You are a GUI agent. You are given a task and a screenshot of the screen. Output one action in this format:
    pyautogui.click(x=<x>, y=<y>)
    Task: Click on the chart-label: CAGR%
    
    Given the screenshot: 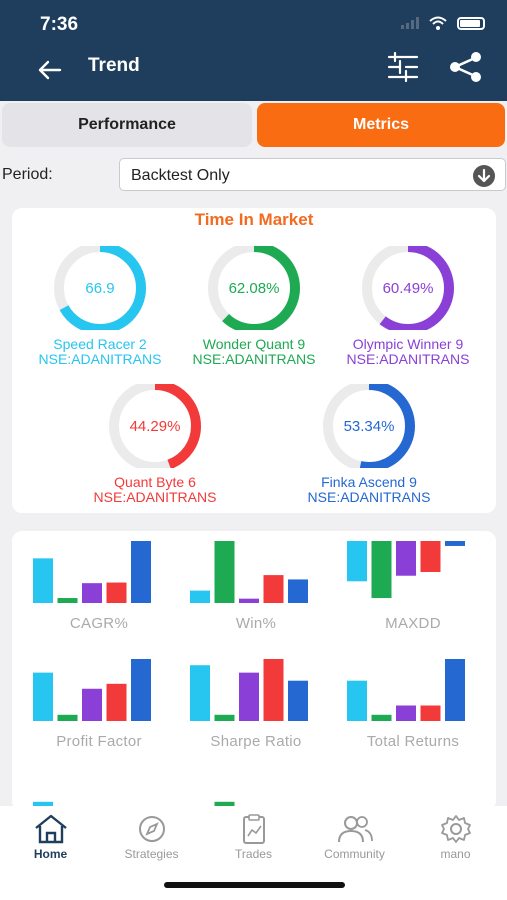 What is the action you would take?
    pyautogui.click(x=99, y=623)
    